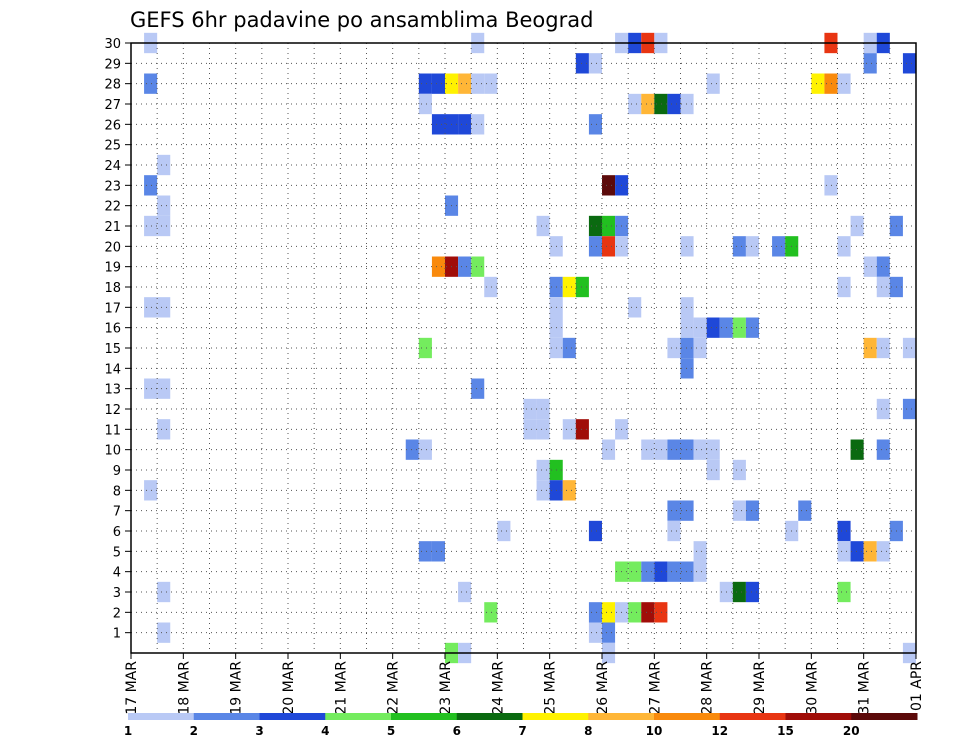  I want to click on y-tick-label: 30, so click(112, 44).